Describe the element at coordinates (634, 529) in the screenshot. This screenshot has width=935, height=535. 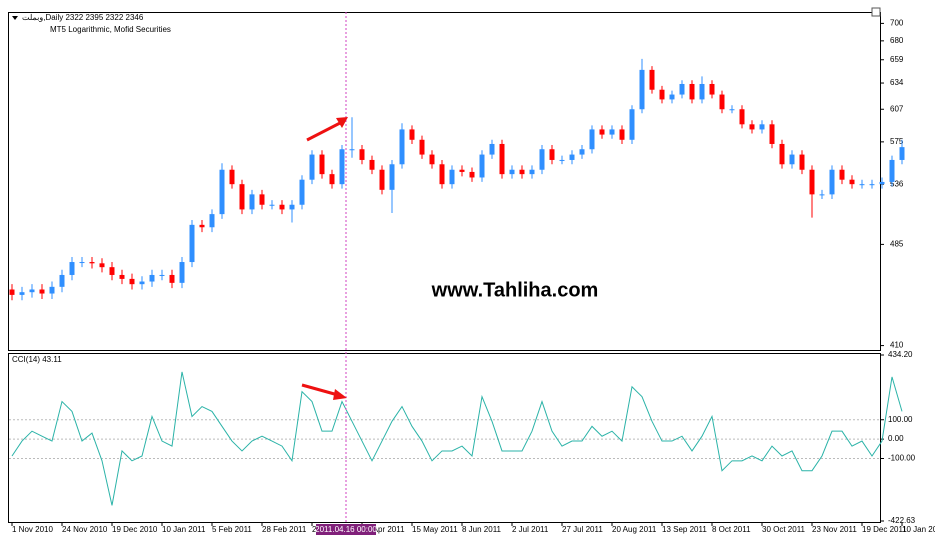
I see `x-tick-label: 20 Aug 2011` at that location.